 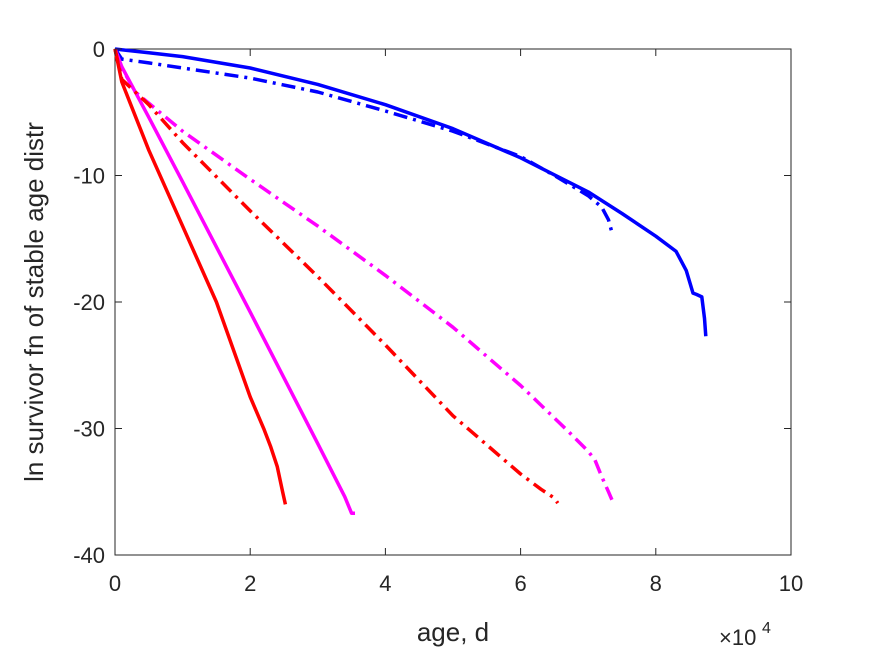 I want to click on y-tick-label: -20, so click(x=89, y=302).